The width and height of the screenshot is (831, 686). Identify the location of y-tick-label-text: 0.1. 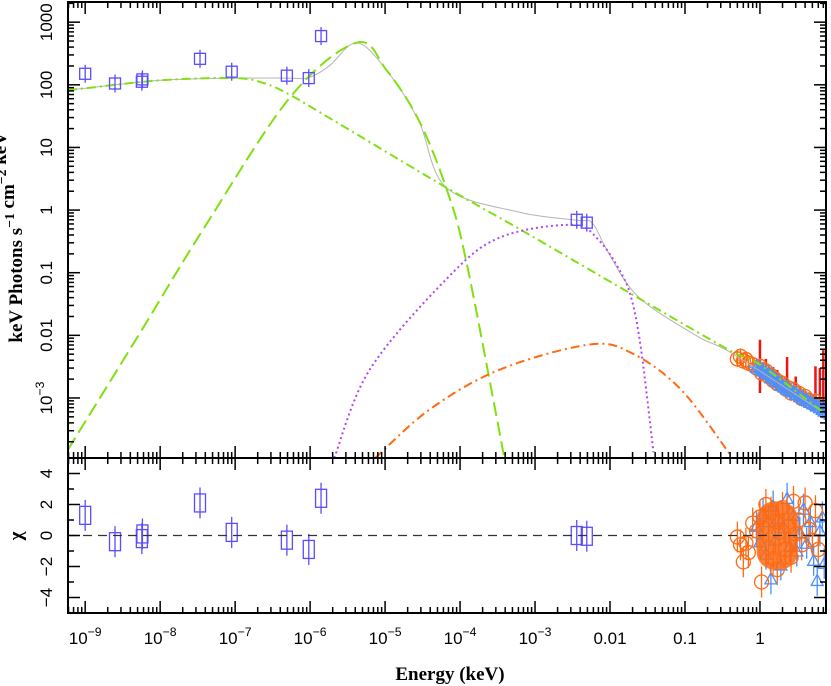
(46, 273).